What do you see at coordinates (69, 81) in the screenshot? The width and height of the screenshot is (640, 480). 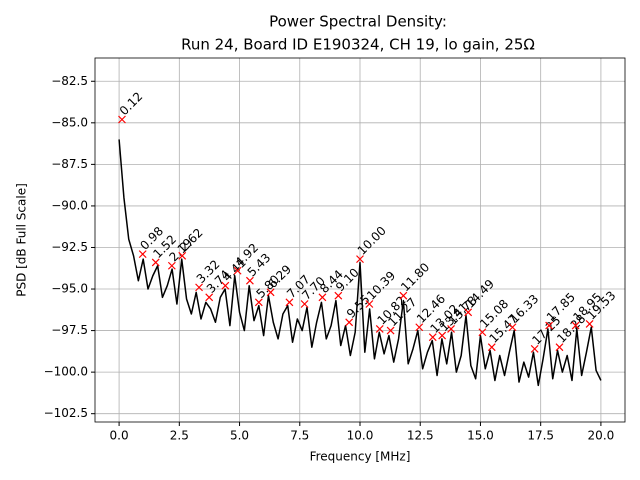 I see `y-tick-label: −82.5` at bounding box center [69, 81].